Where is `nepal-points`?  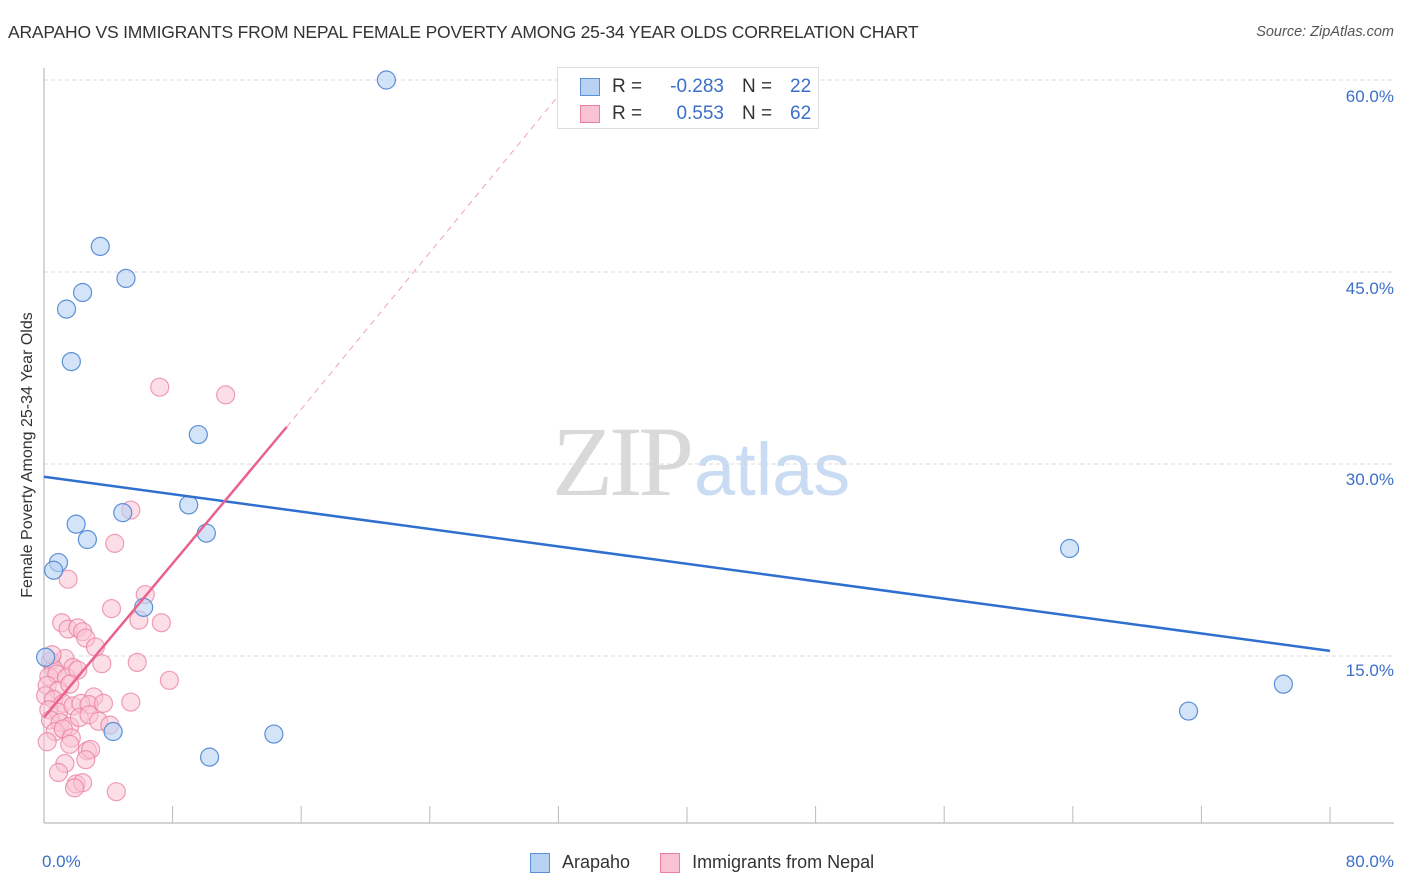 nepal-points is located at coordinates (136, 589).